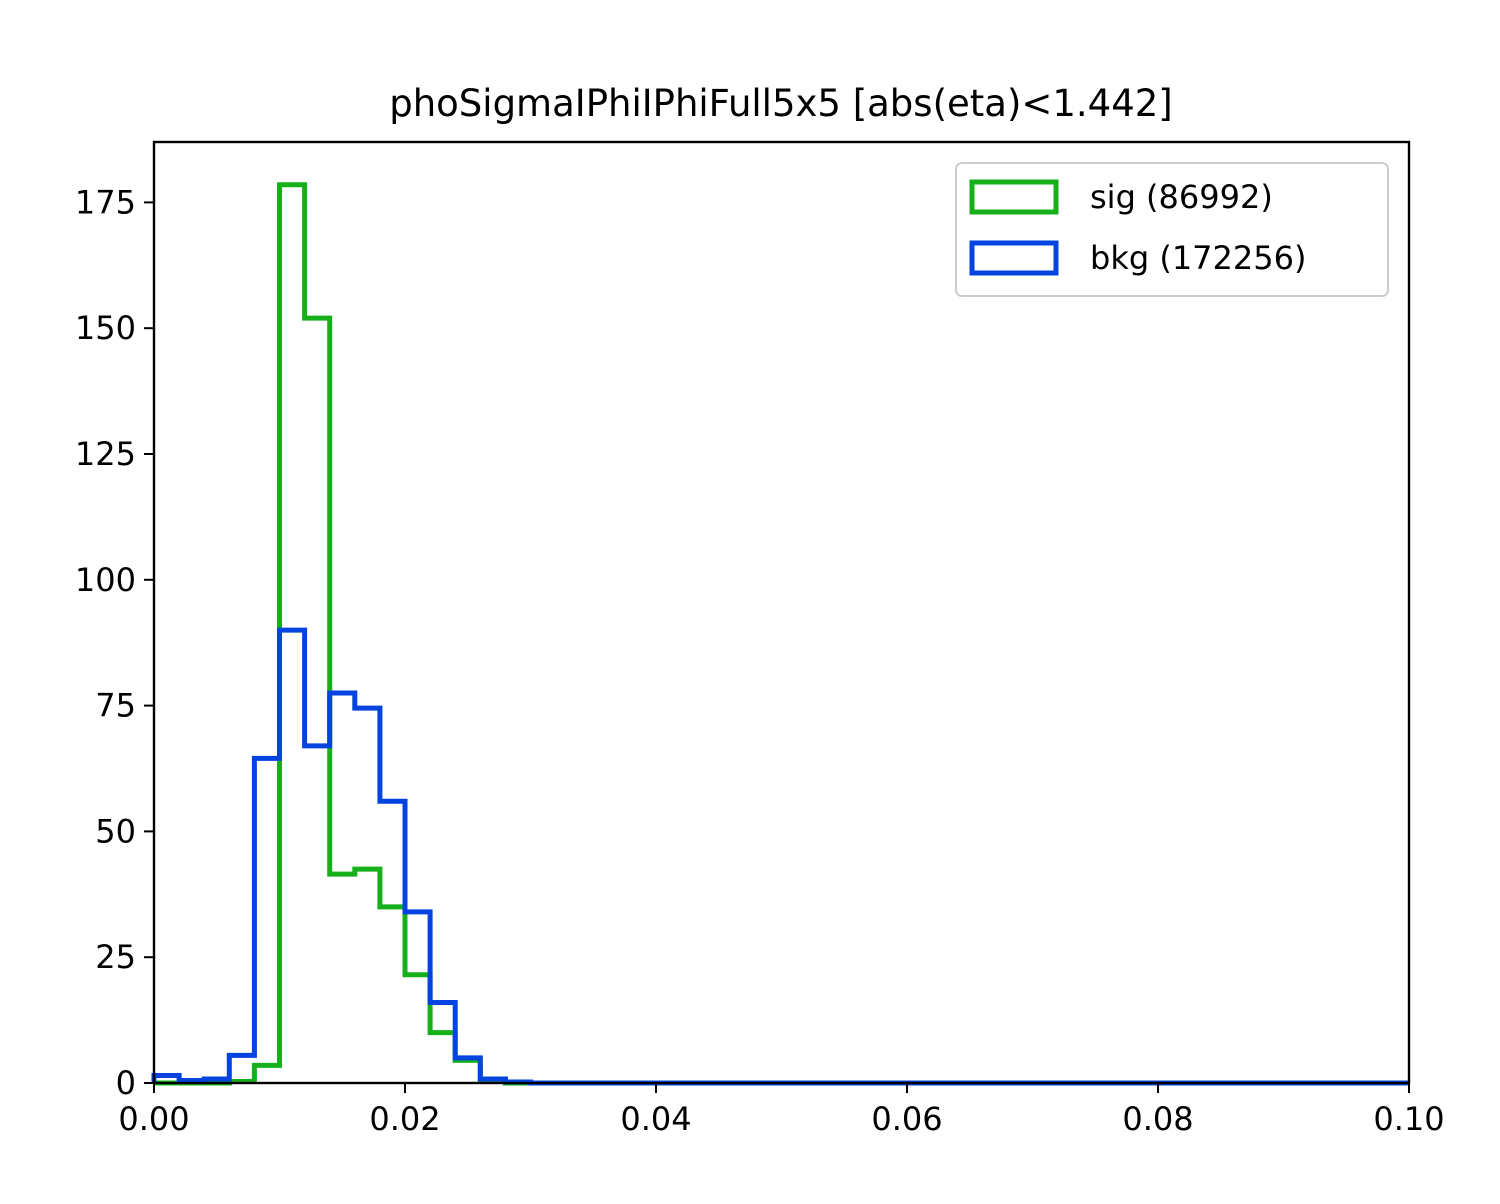  I want to click on chart-title: phoSigmaIPhiIPhiFull5x5 [abs(eta)<1.442], so click(781, 103).